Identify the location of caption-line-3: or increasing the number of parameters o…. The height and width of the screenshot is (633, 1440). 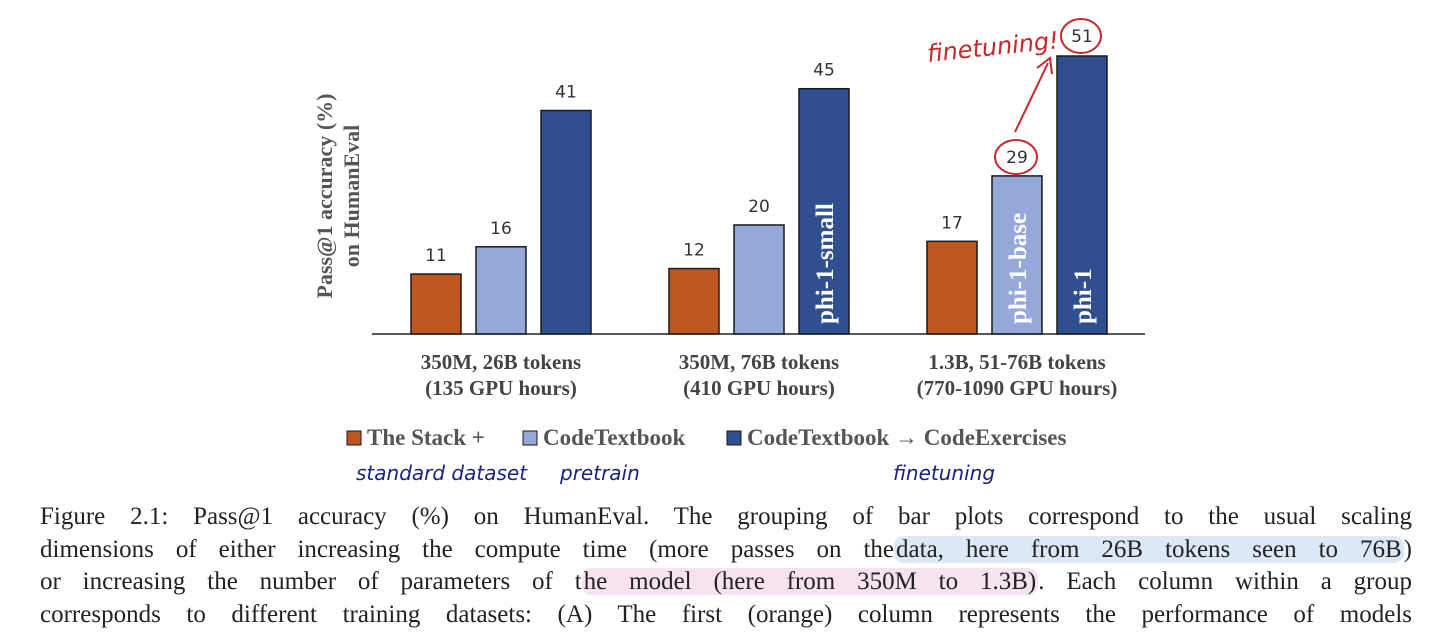
(726, 582).